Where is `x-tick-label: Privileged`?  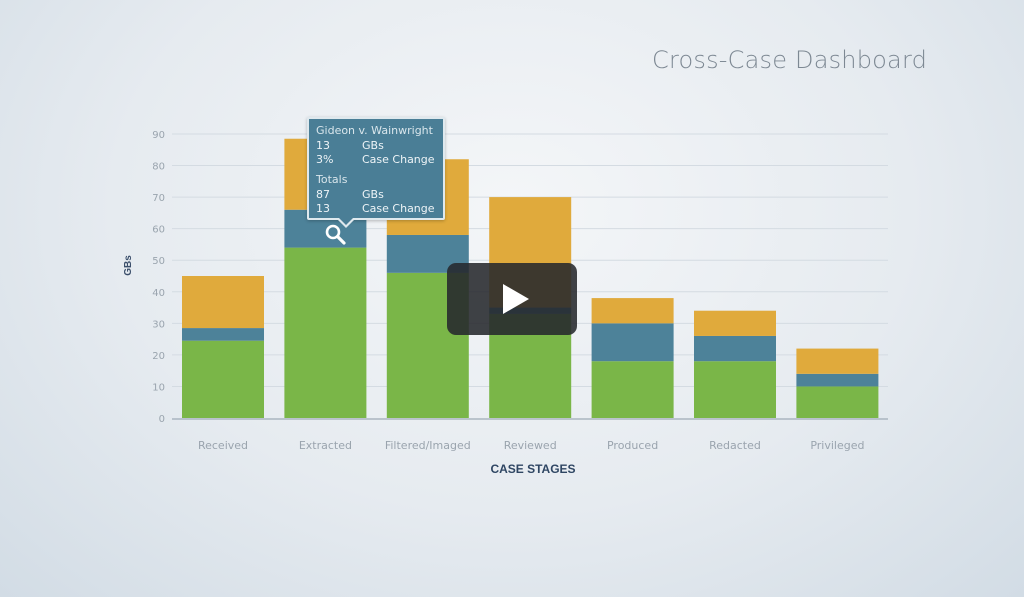
x-tick-label: Privileged is located at coordinates (837, 445).